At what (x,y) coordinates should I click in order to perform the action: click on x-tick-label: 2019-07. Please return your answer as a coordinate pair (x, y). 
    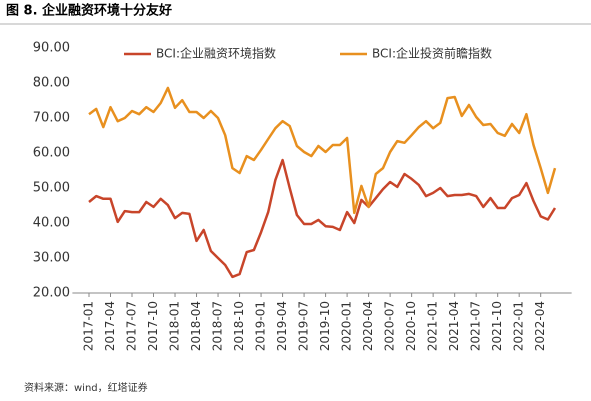
    Looking at the image, I should click on (304, 326).